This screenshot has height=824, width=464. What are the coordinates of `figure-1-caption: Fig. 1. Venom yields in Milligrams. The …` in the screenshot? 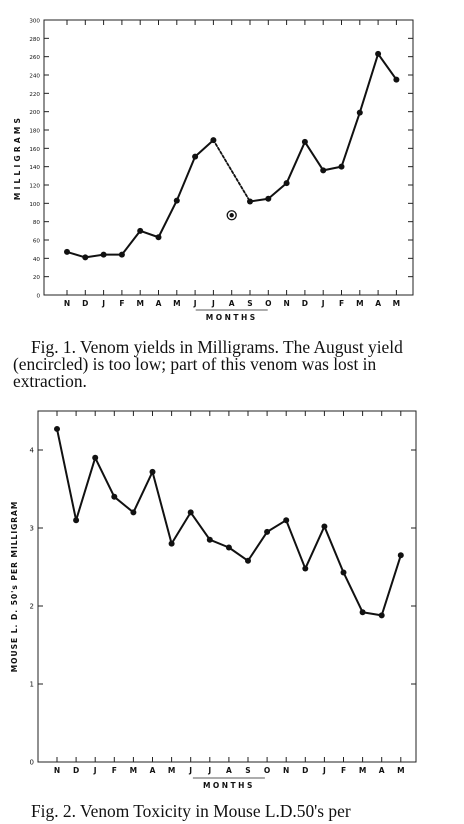 It's located at (208, 364).